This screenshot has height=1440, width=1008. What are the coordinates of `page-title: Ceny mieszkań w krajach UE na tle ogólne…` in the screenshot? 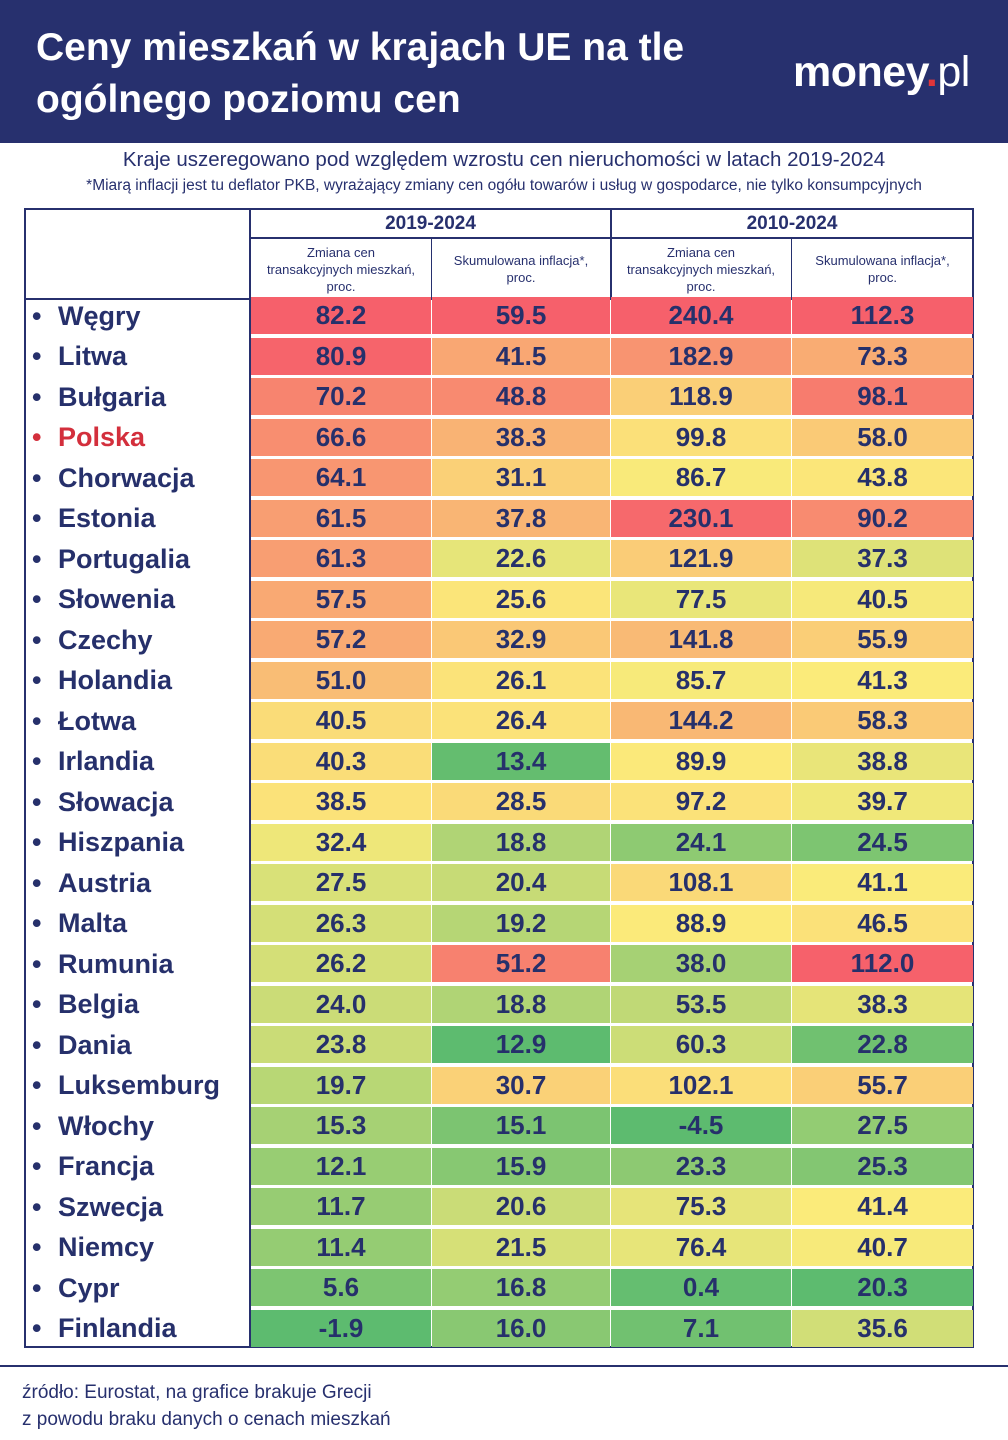 It's located at (406, 74).